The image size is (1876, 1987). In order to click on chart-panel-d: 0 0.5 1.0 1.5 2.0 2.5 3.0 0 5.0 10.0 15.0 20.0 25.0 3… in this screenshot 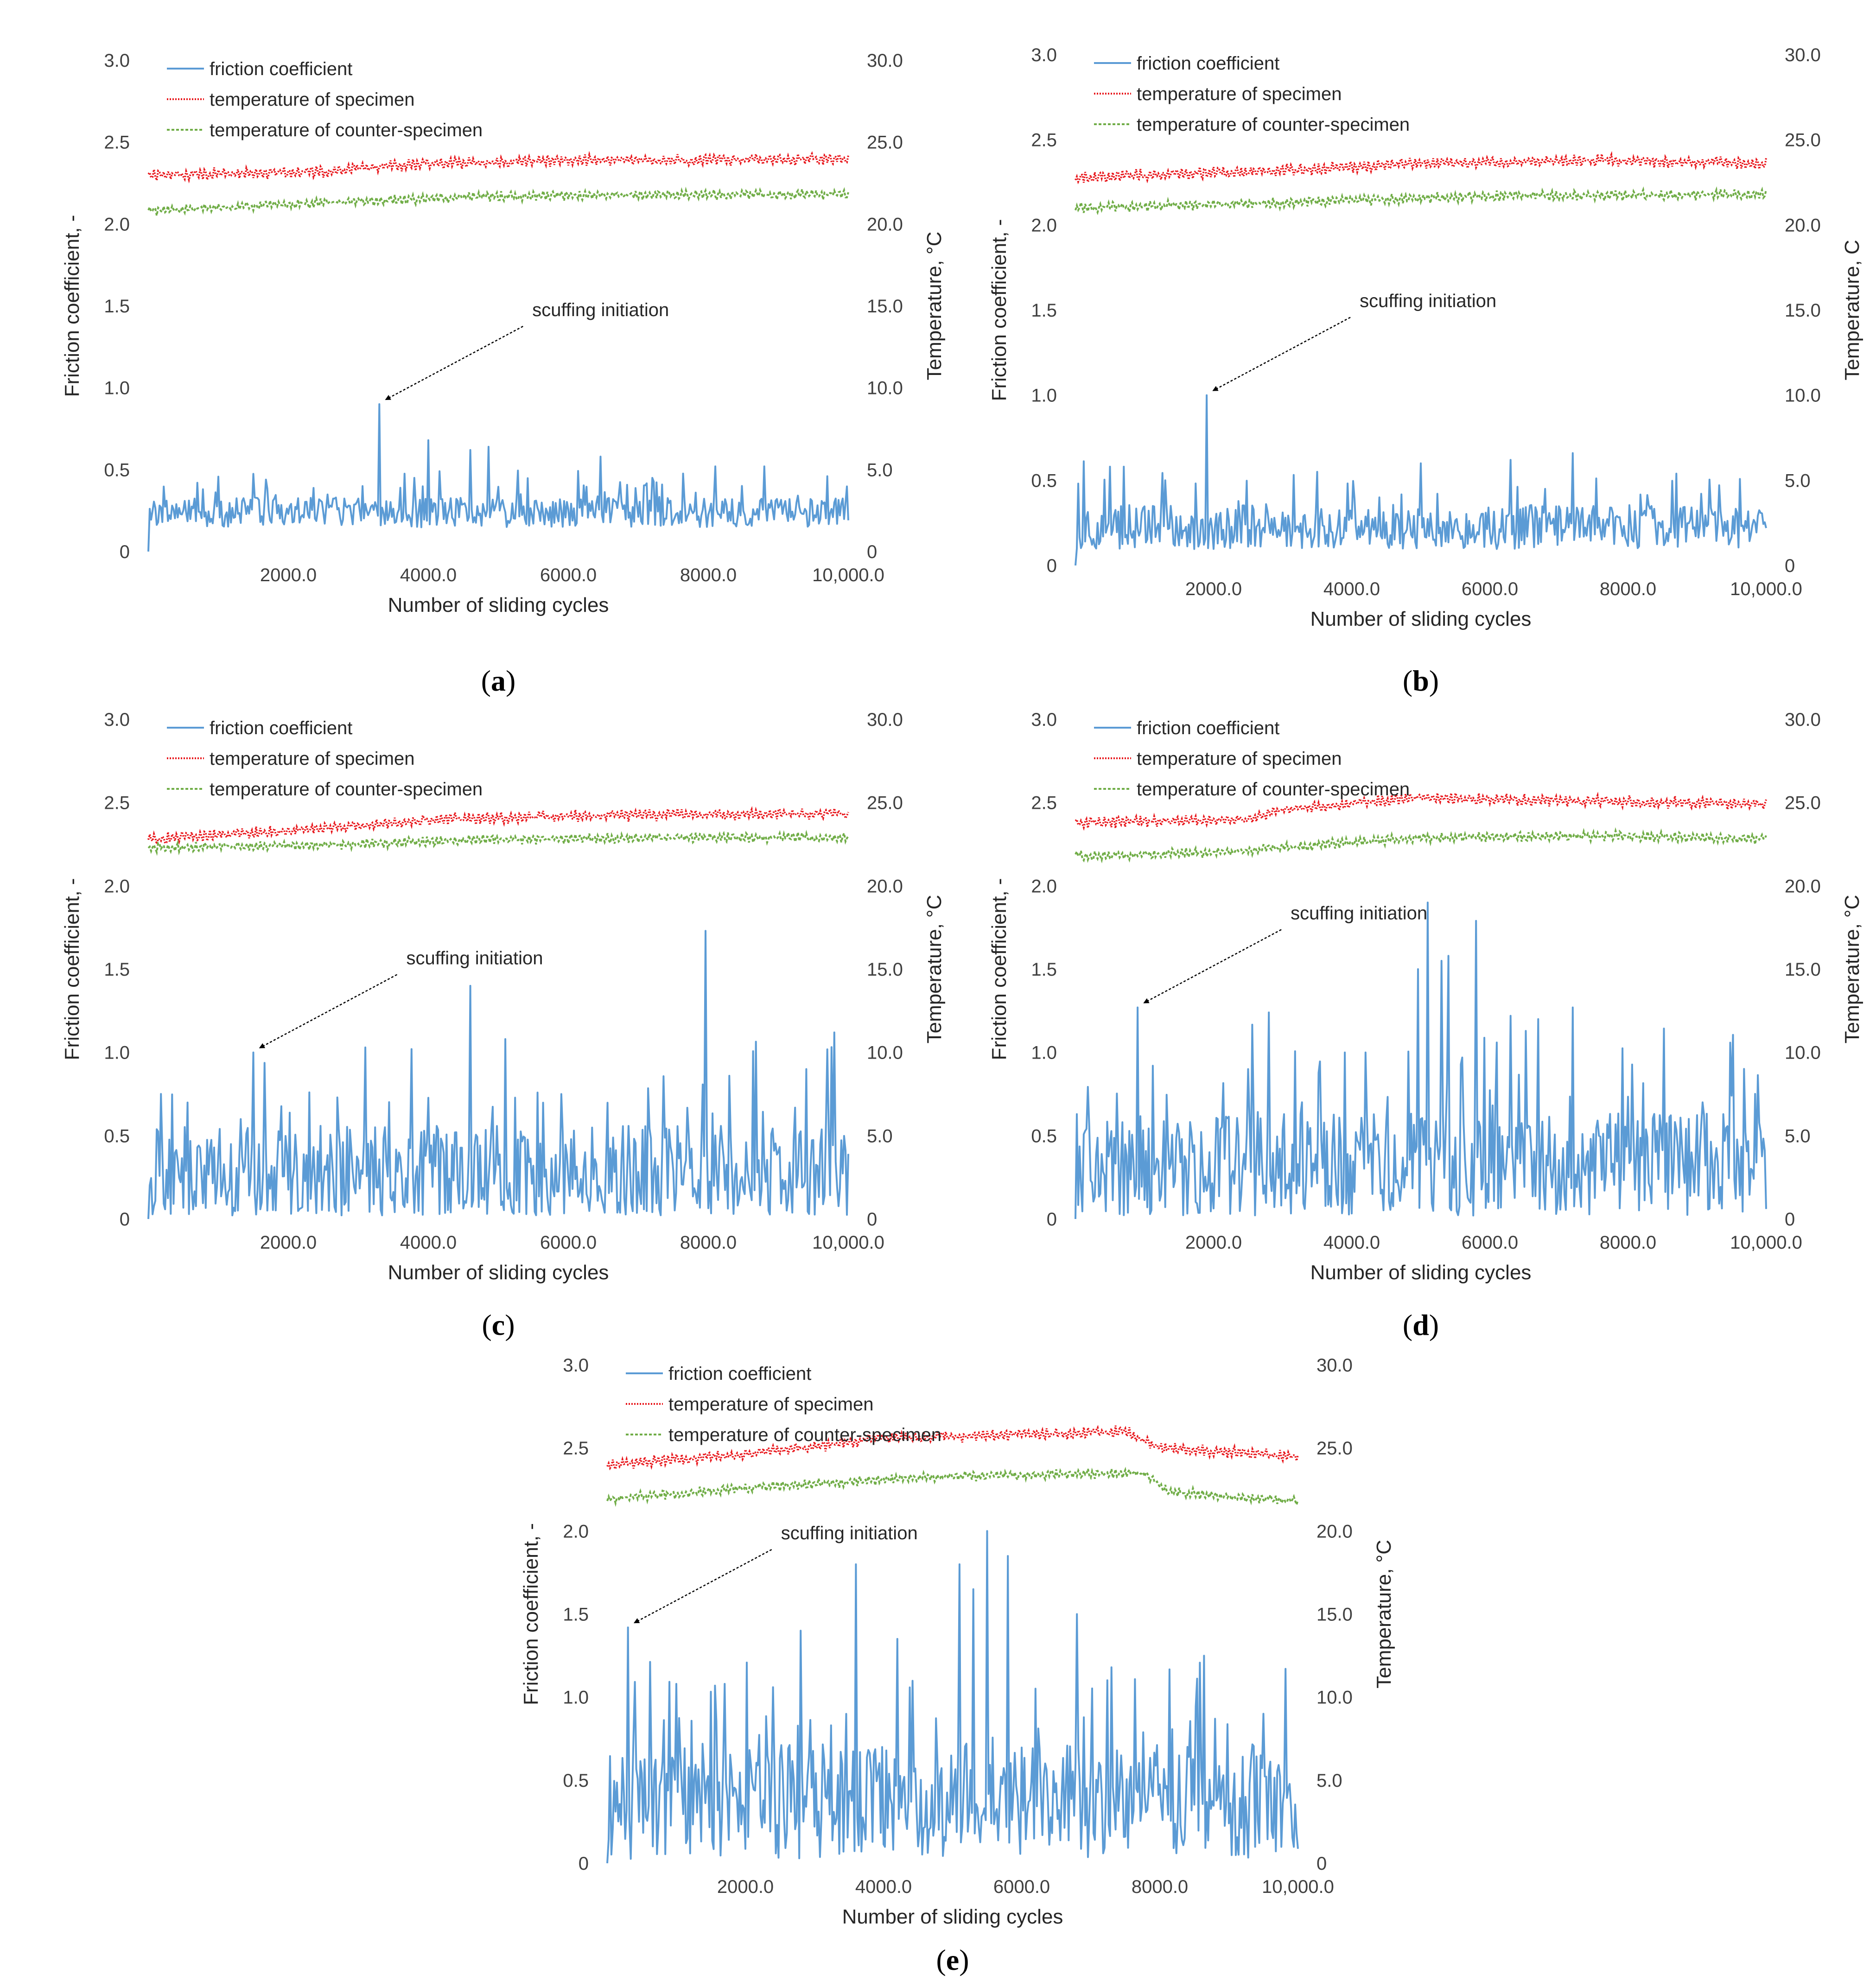, I will do `click(1425, 1025)`.